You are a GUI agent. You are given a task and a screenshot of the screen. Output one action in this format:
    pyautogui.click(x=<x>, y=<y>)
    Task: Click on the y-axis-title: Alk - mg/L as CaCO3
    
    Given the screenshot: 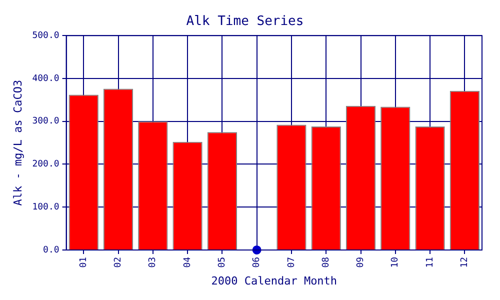 What is the action you would take?
    pyautogui.click(x=17, y=143)
    